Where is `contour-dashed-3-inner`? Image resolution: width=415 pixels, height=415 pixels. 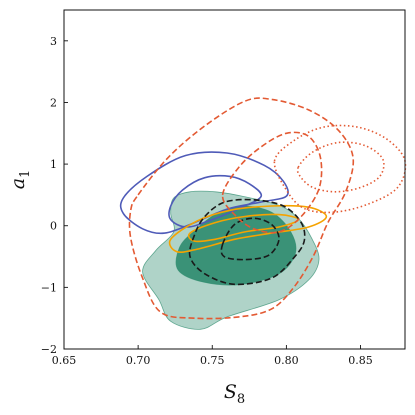
contour-dashed-3-inner is located at coordinates (250, 239).